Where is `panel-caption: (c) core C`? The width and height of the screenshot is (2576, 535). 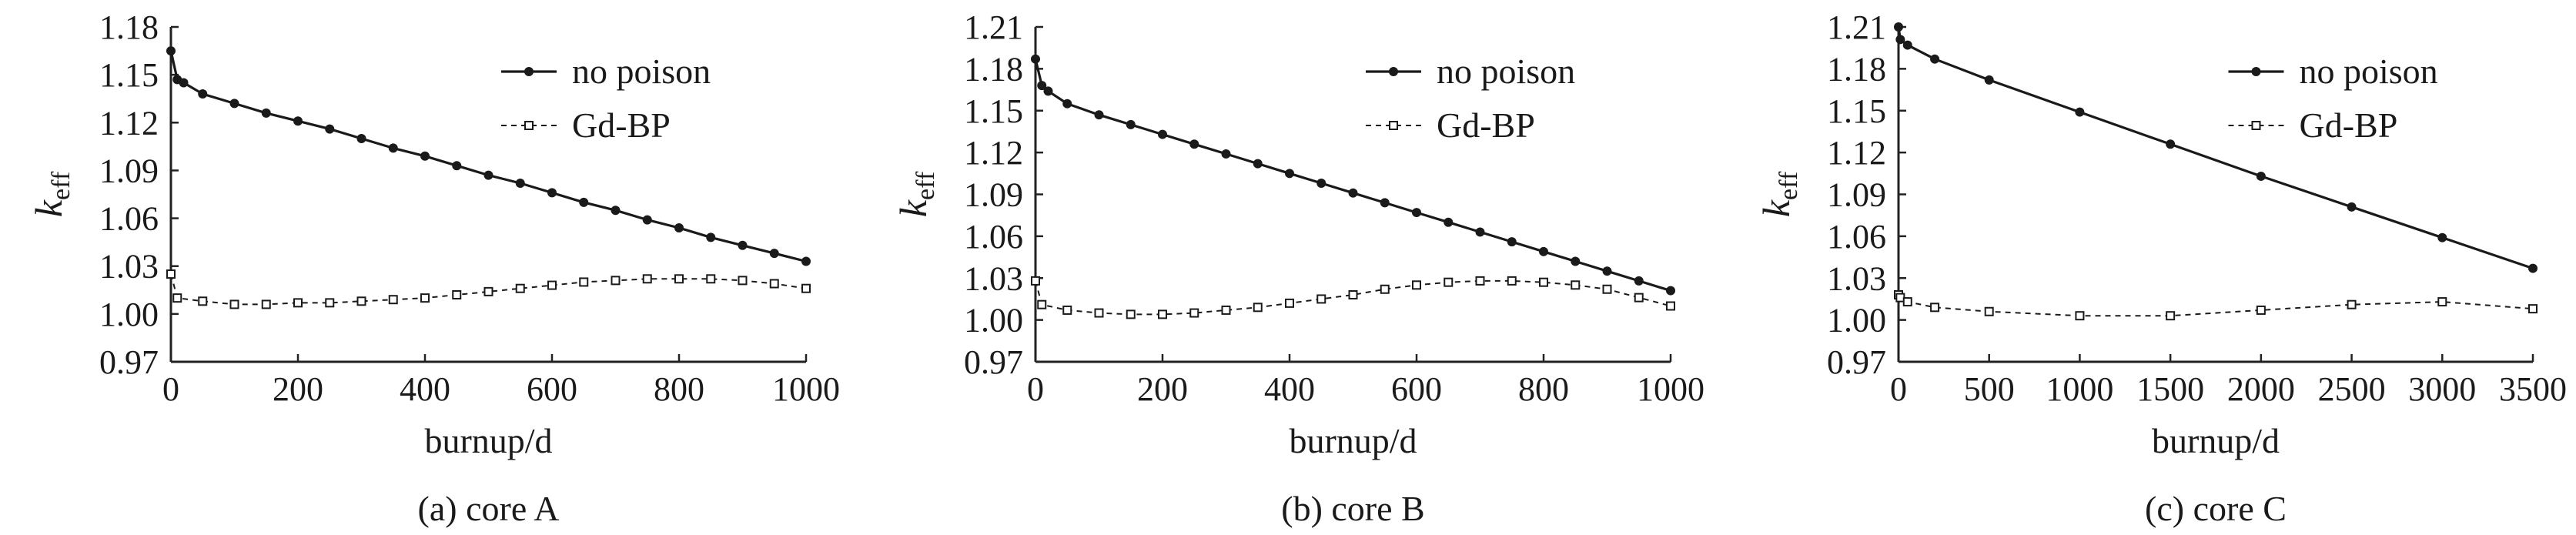 panel-caption: (c) core C is located at coordinates (2216, 509).